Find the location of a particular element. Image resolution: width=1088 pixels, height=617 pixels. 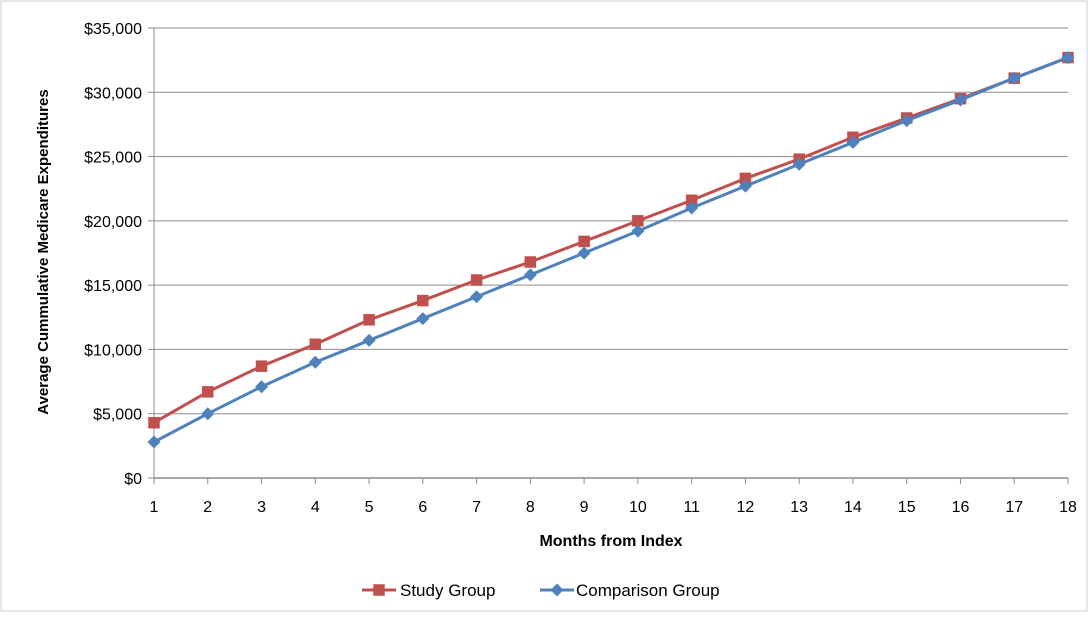

legend-label: Comparison Group is located at coordinates (648, 590).